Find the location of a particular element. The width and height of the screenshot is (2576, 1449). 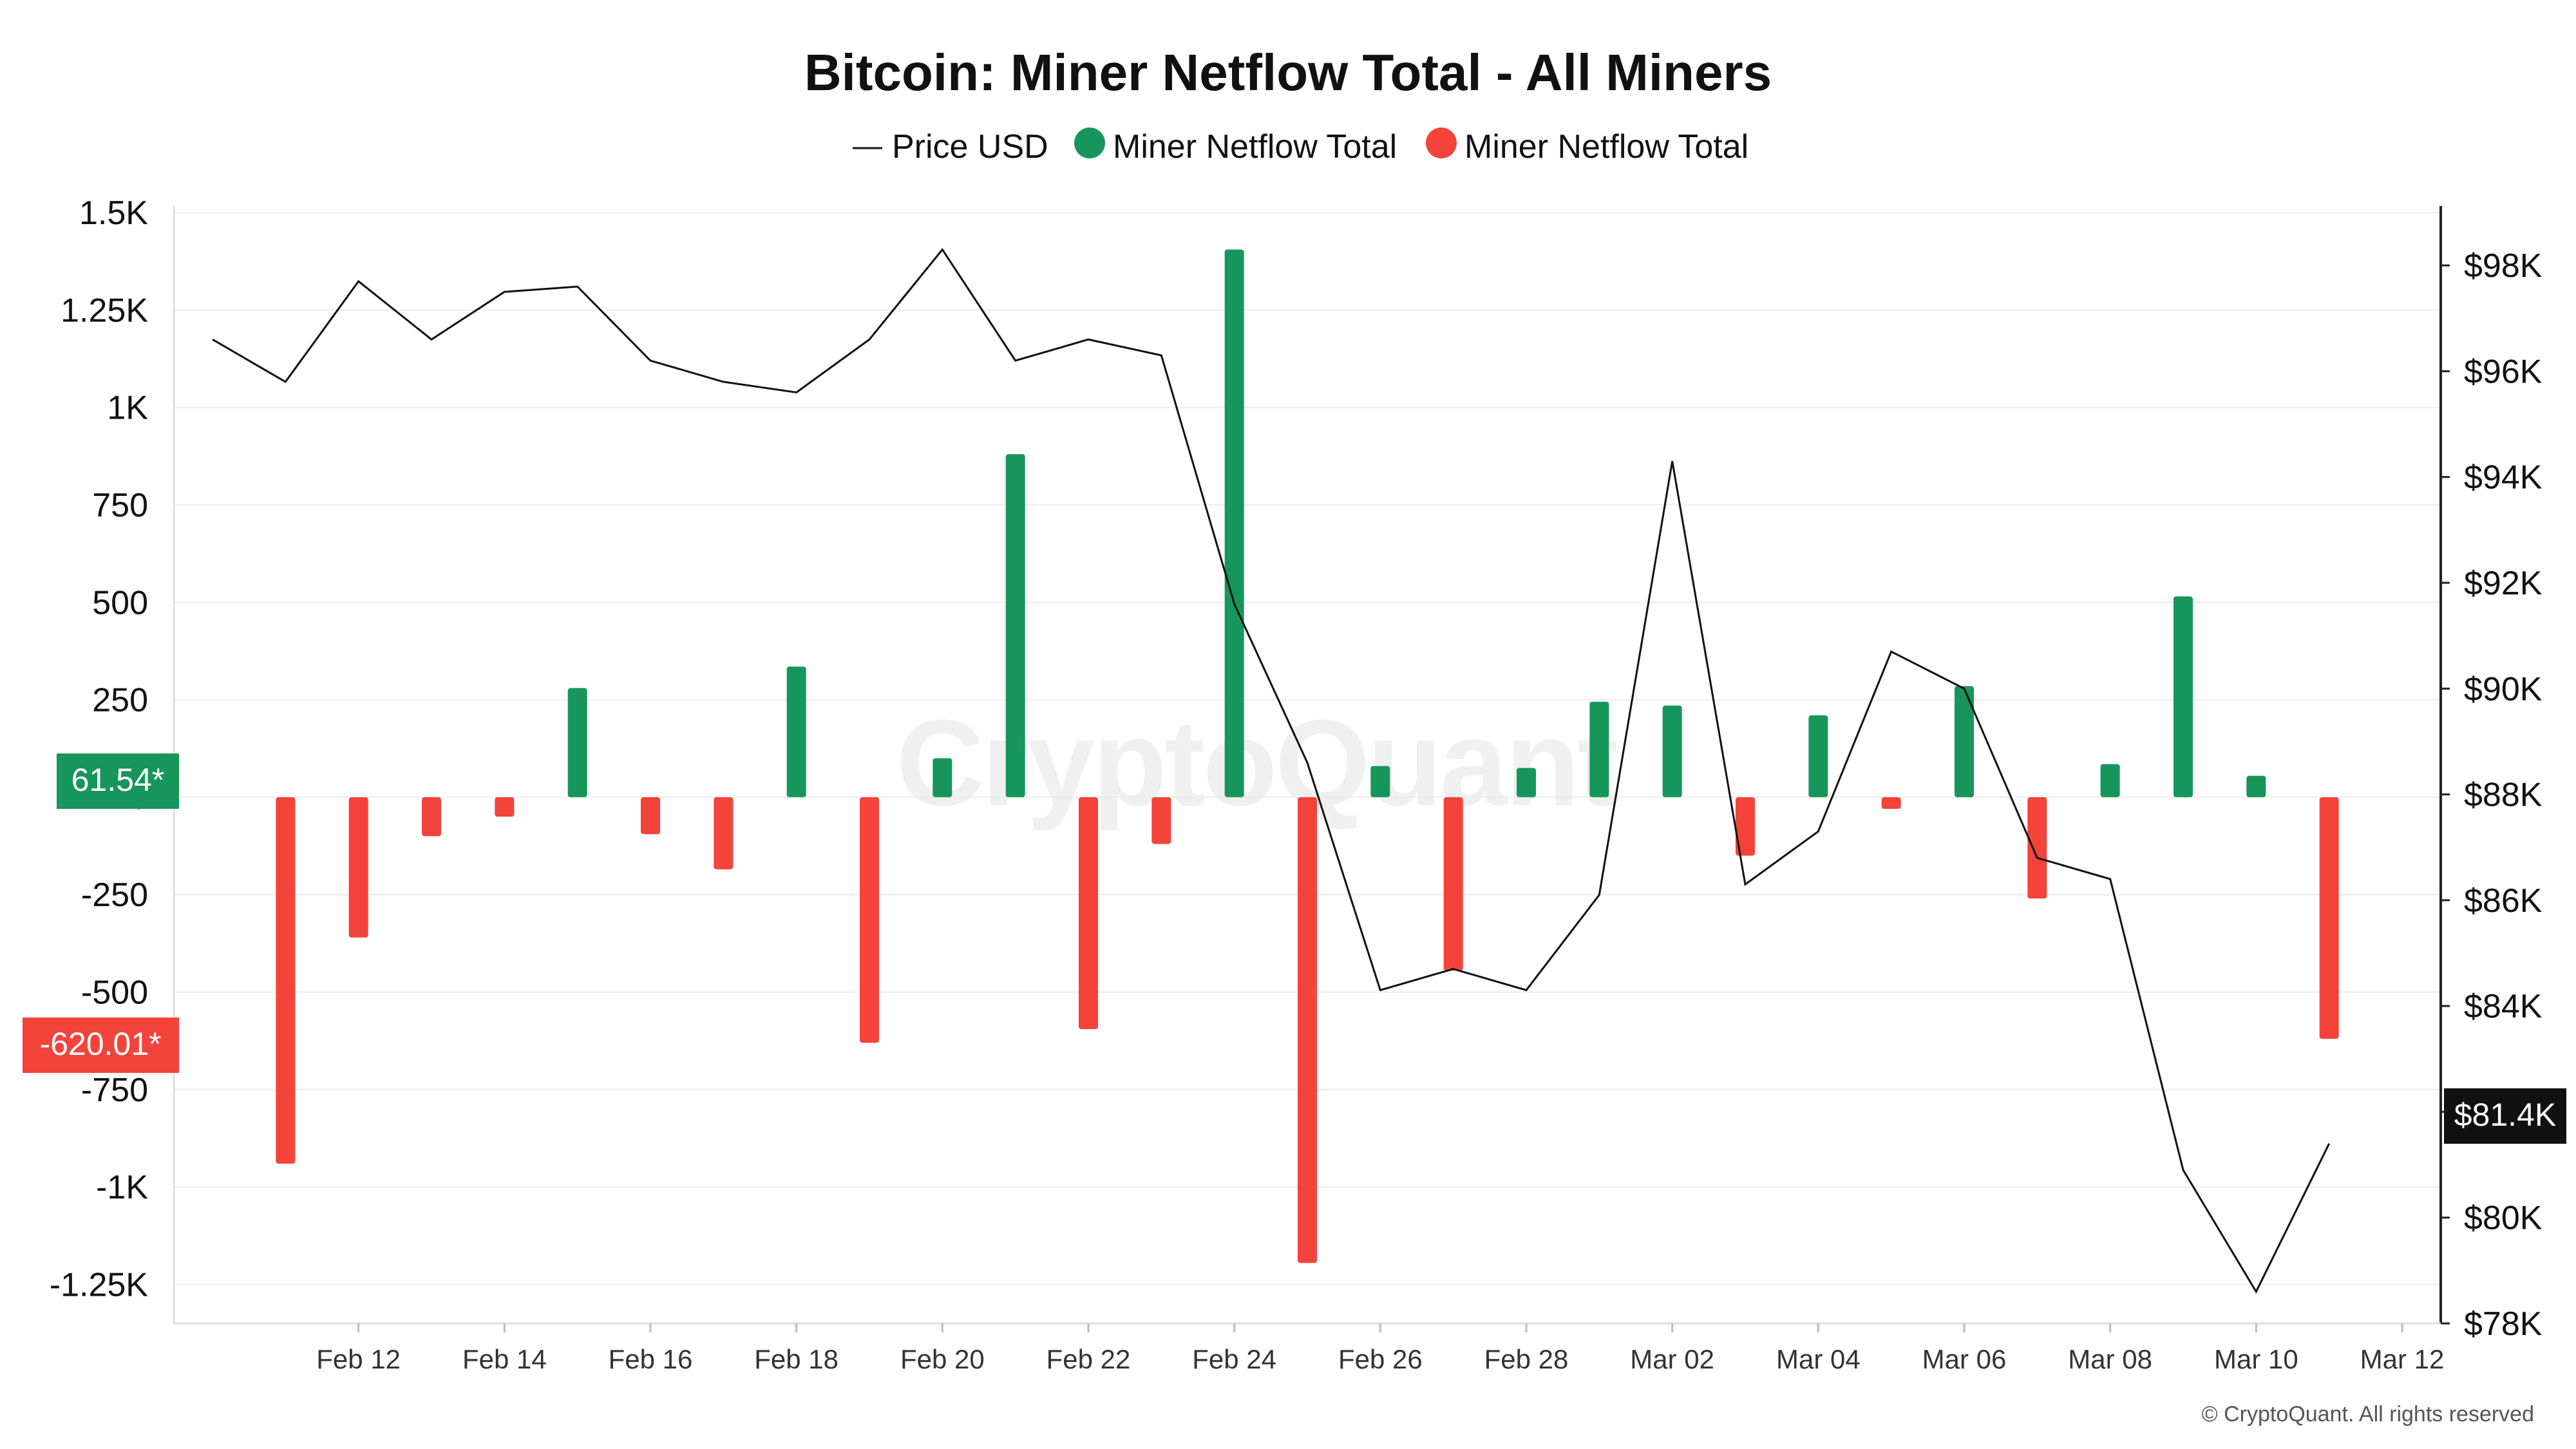

negative-value-label: -620.01* is located at coordinates (100, 1044).